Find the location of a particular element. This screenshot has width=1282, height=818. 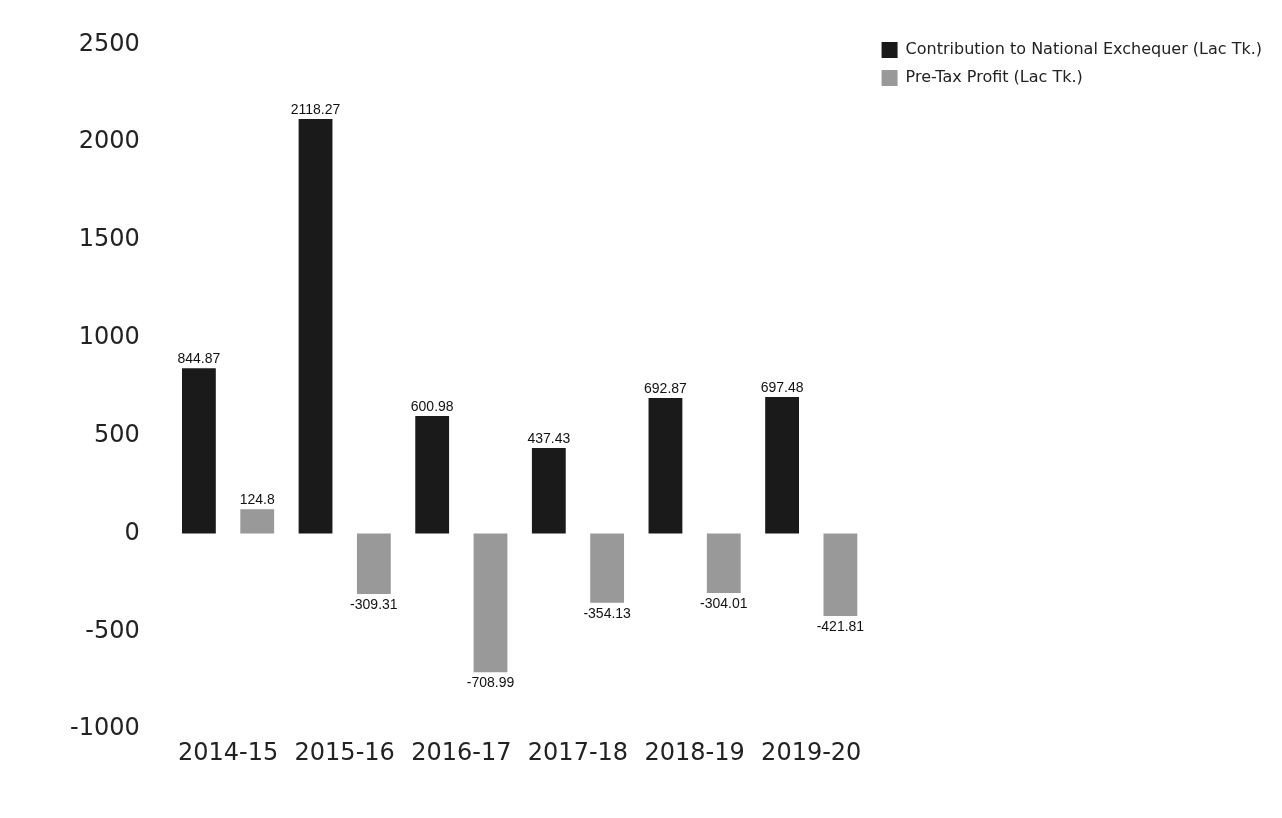

x-tick-label: 2014-15 is located at coordinates (228, 751).